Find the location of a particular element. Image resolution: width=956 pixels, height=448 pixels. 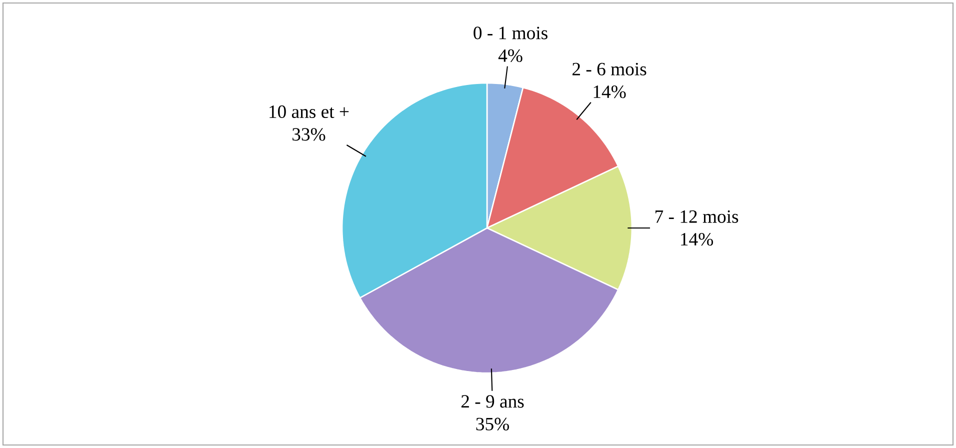

slice-label: 7 - 12 mois is located at coordinates (697, 216).